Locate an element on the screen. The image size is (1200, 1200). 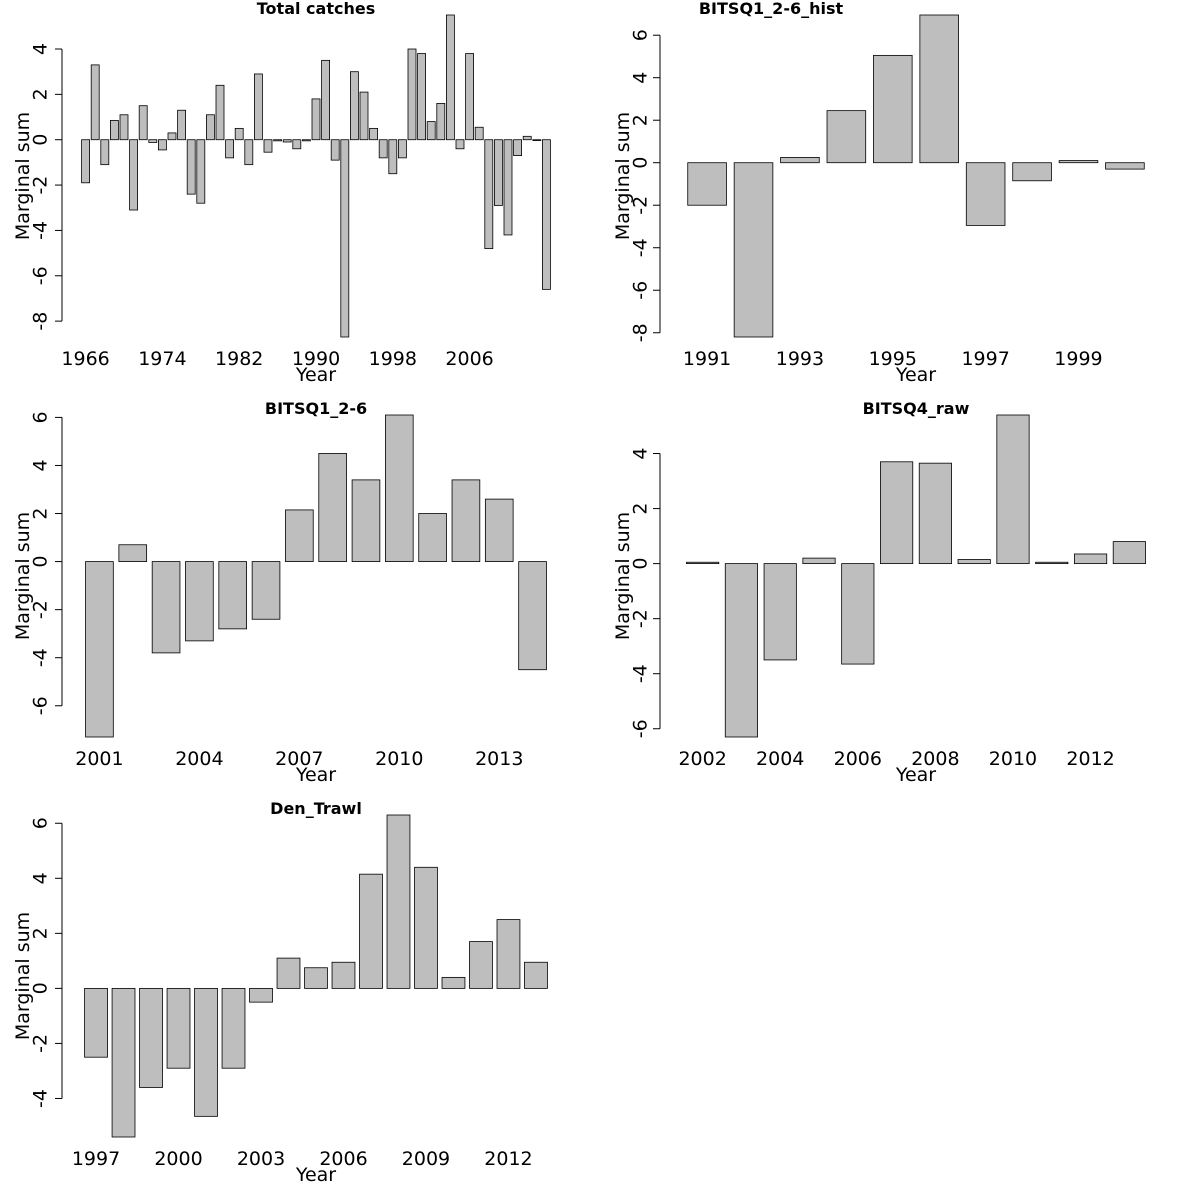
x-tick-label: 1966 is located at coordinates (85, 359).